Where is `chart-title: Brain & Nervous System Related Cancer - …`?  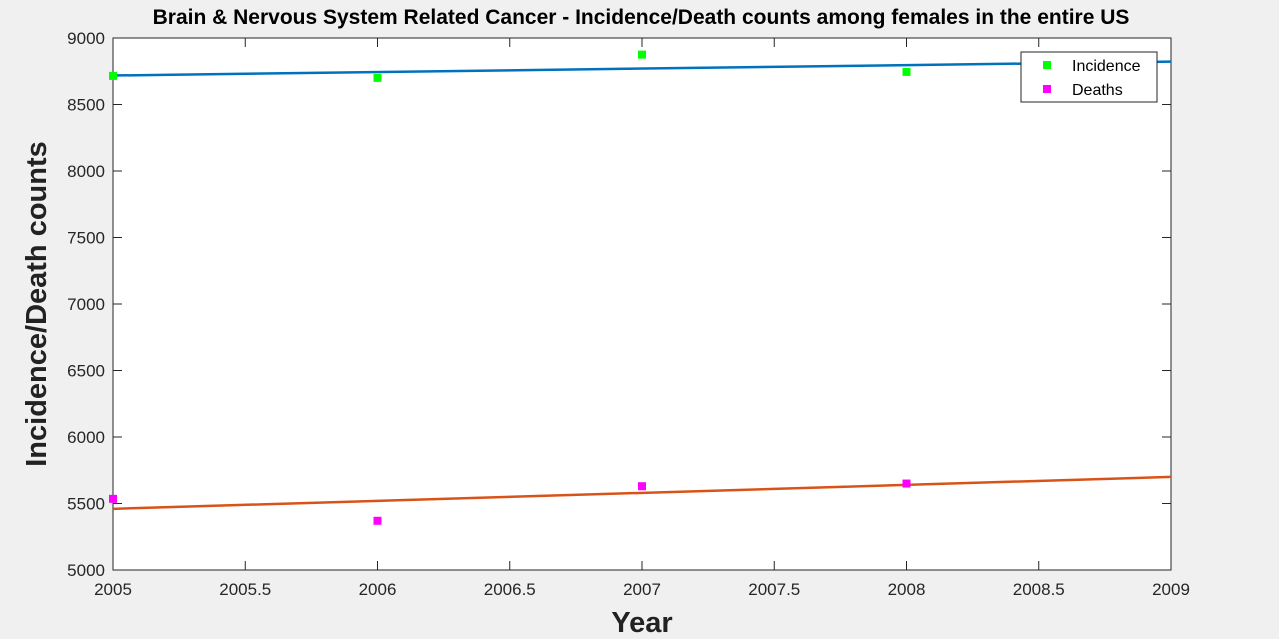
chart-title: Brain & Nervous System Related Cancer - … is located at coordinates (641, 17).